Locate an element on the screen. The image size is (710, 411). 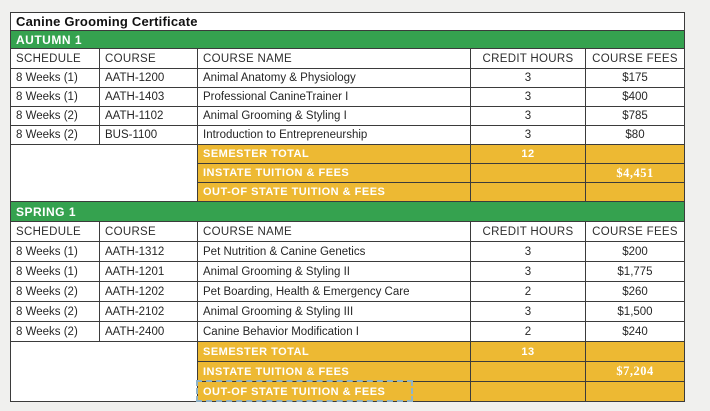
sheet-title: Canine Grooming Certificate is located at coordinates (347, 21).